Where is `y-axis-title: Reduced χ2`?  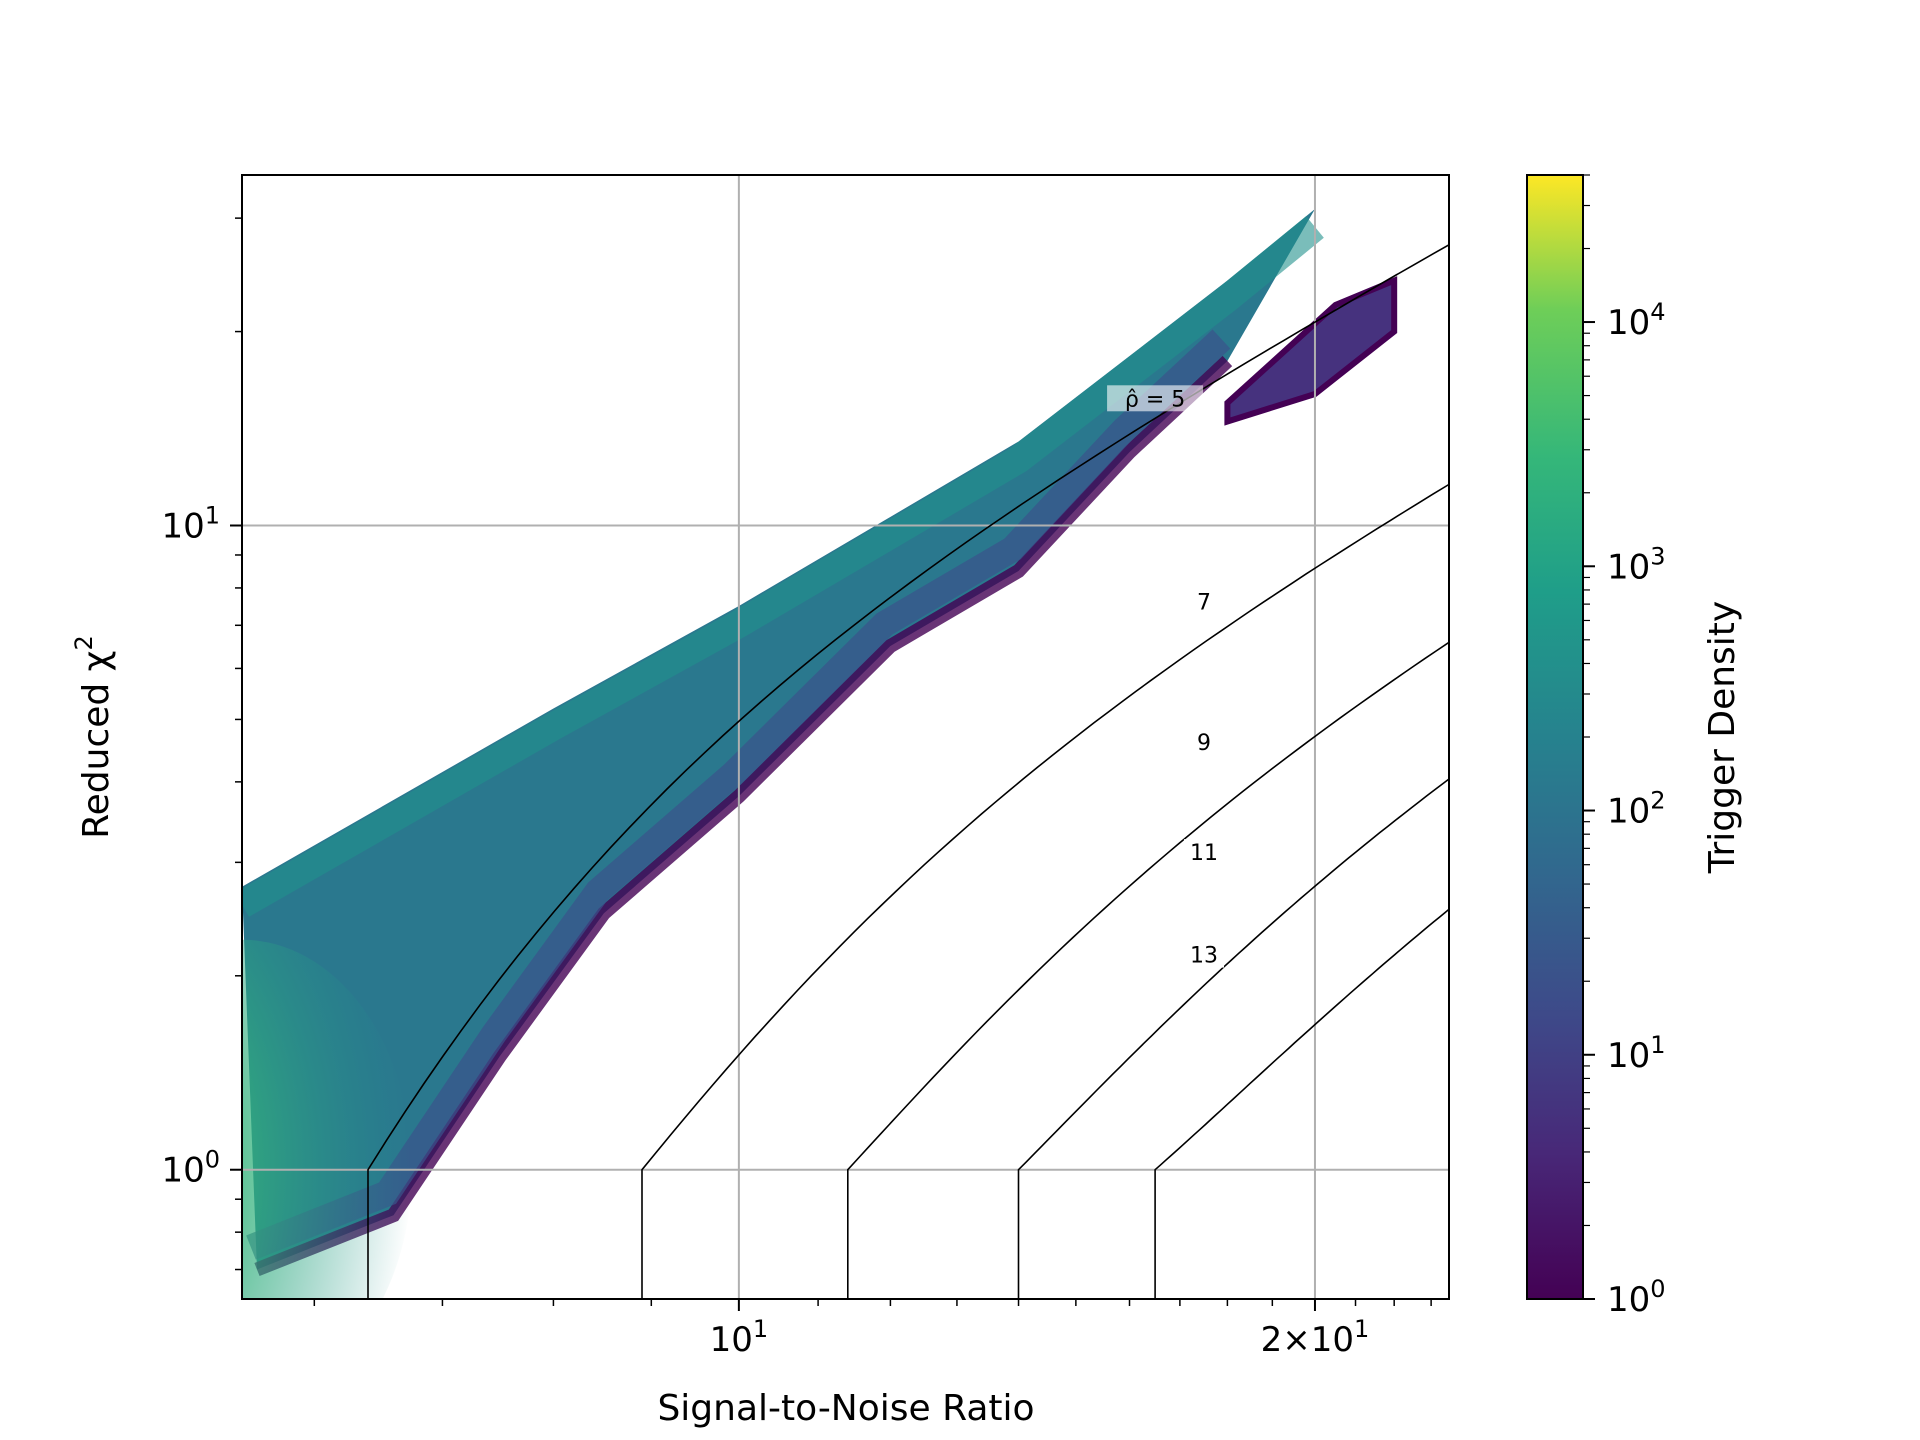
y-axis-title: Reduced χ2 is located at coordinates (93, 737).